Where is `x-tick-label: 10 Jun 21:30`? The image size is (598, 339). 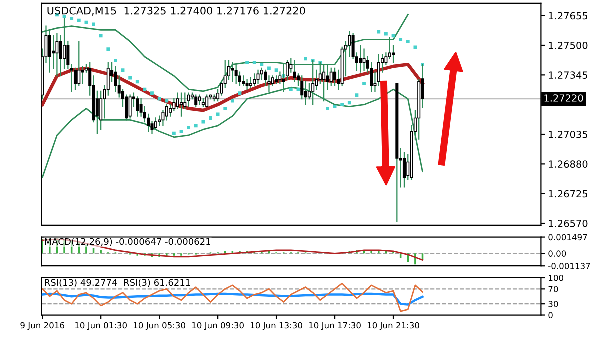
x-tick-label: 10 Jun 21:30 is located at coordinates (394, 326).